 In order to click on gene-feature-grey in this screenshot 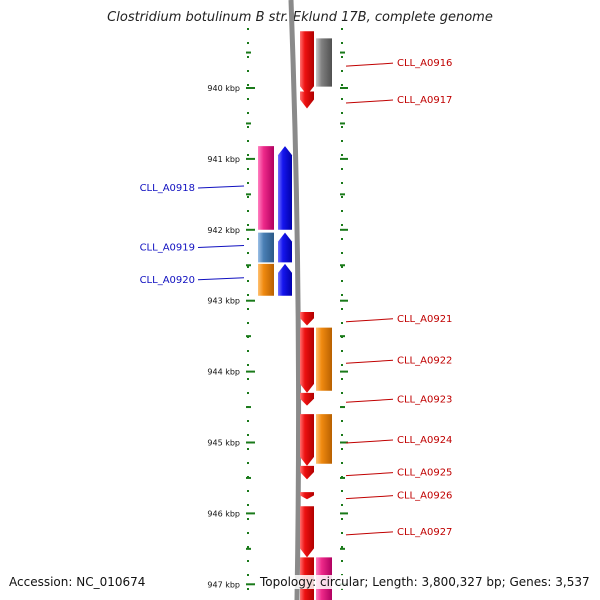, I will do `click(324, 62)`.